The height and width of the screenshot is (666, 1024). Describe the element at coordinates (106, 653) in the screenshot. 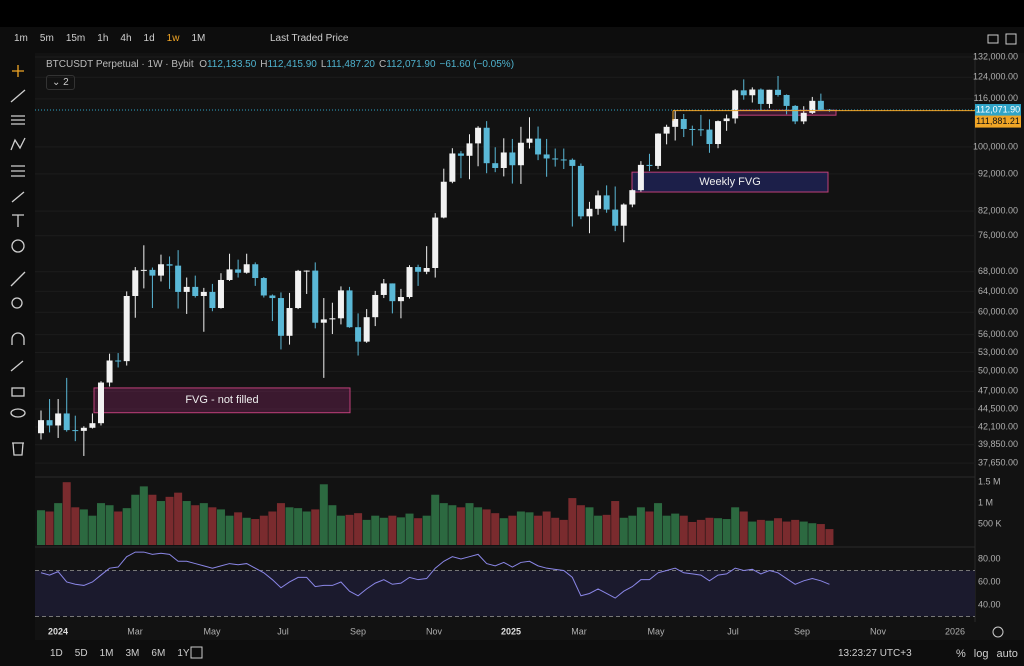

I see `range-button: 1M` at that location.